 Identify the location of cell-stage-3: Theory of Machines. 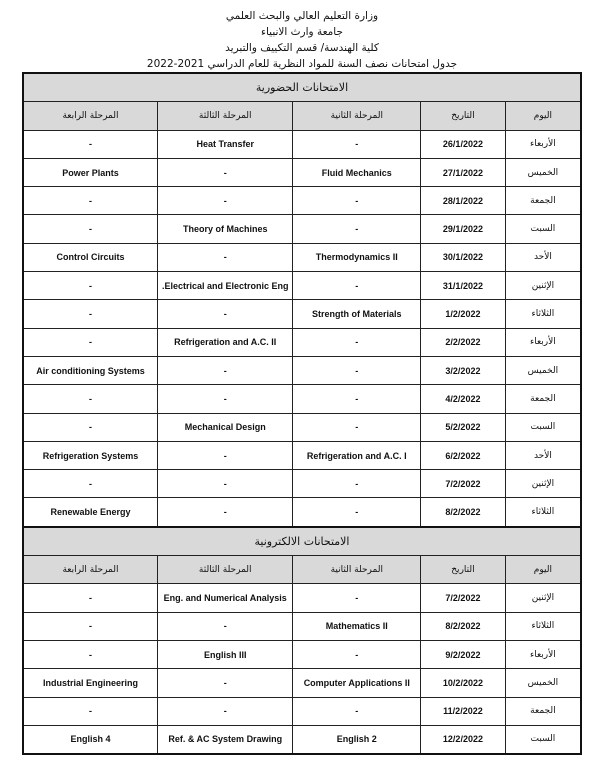
(225, 229).